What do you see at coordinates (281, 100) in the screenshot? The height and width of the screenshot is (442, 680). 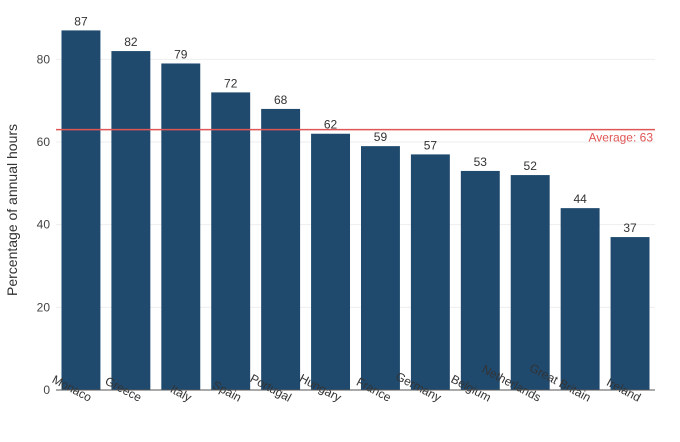 I see `data-label: 68` at bounding box center [281, 100].